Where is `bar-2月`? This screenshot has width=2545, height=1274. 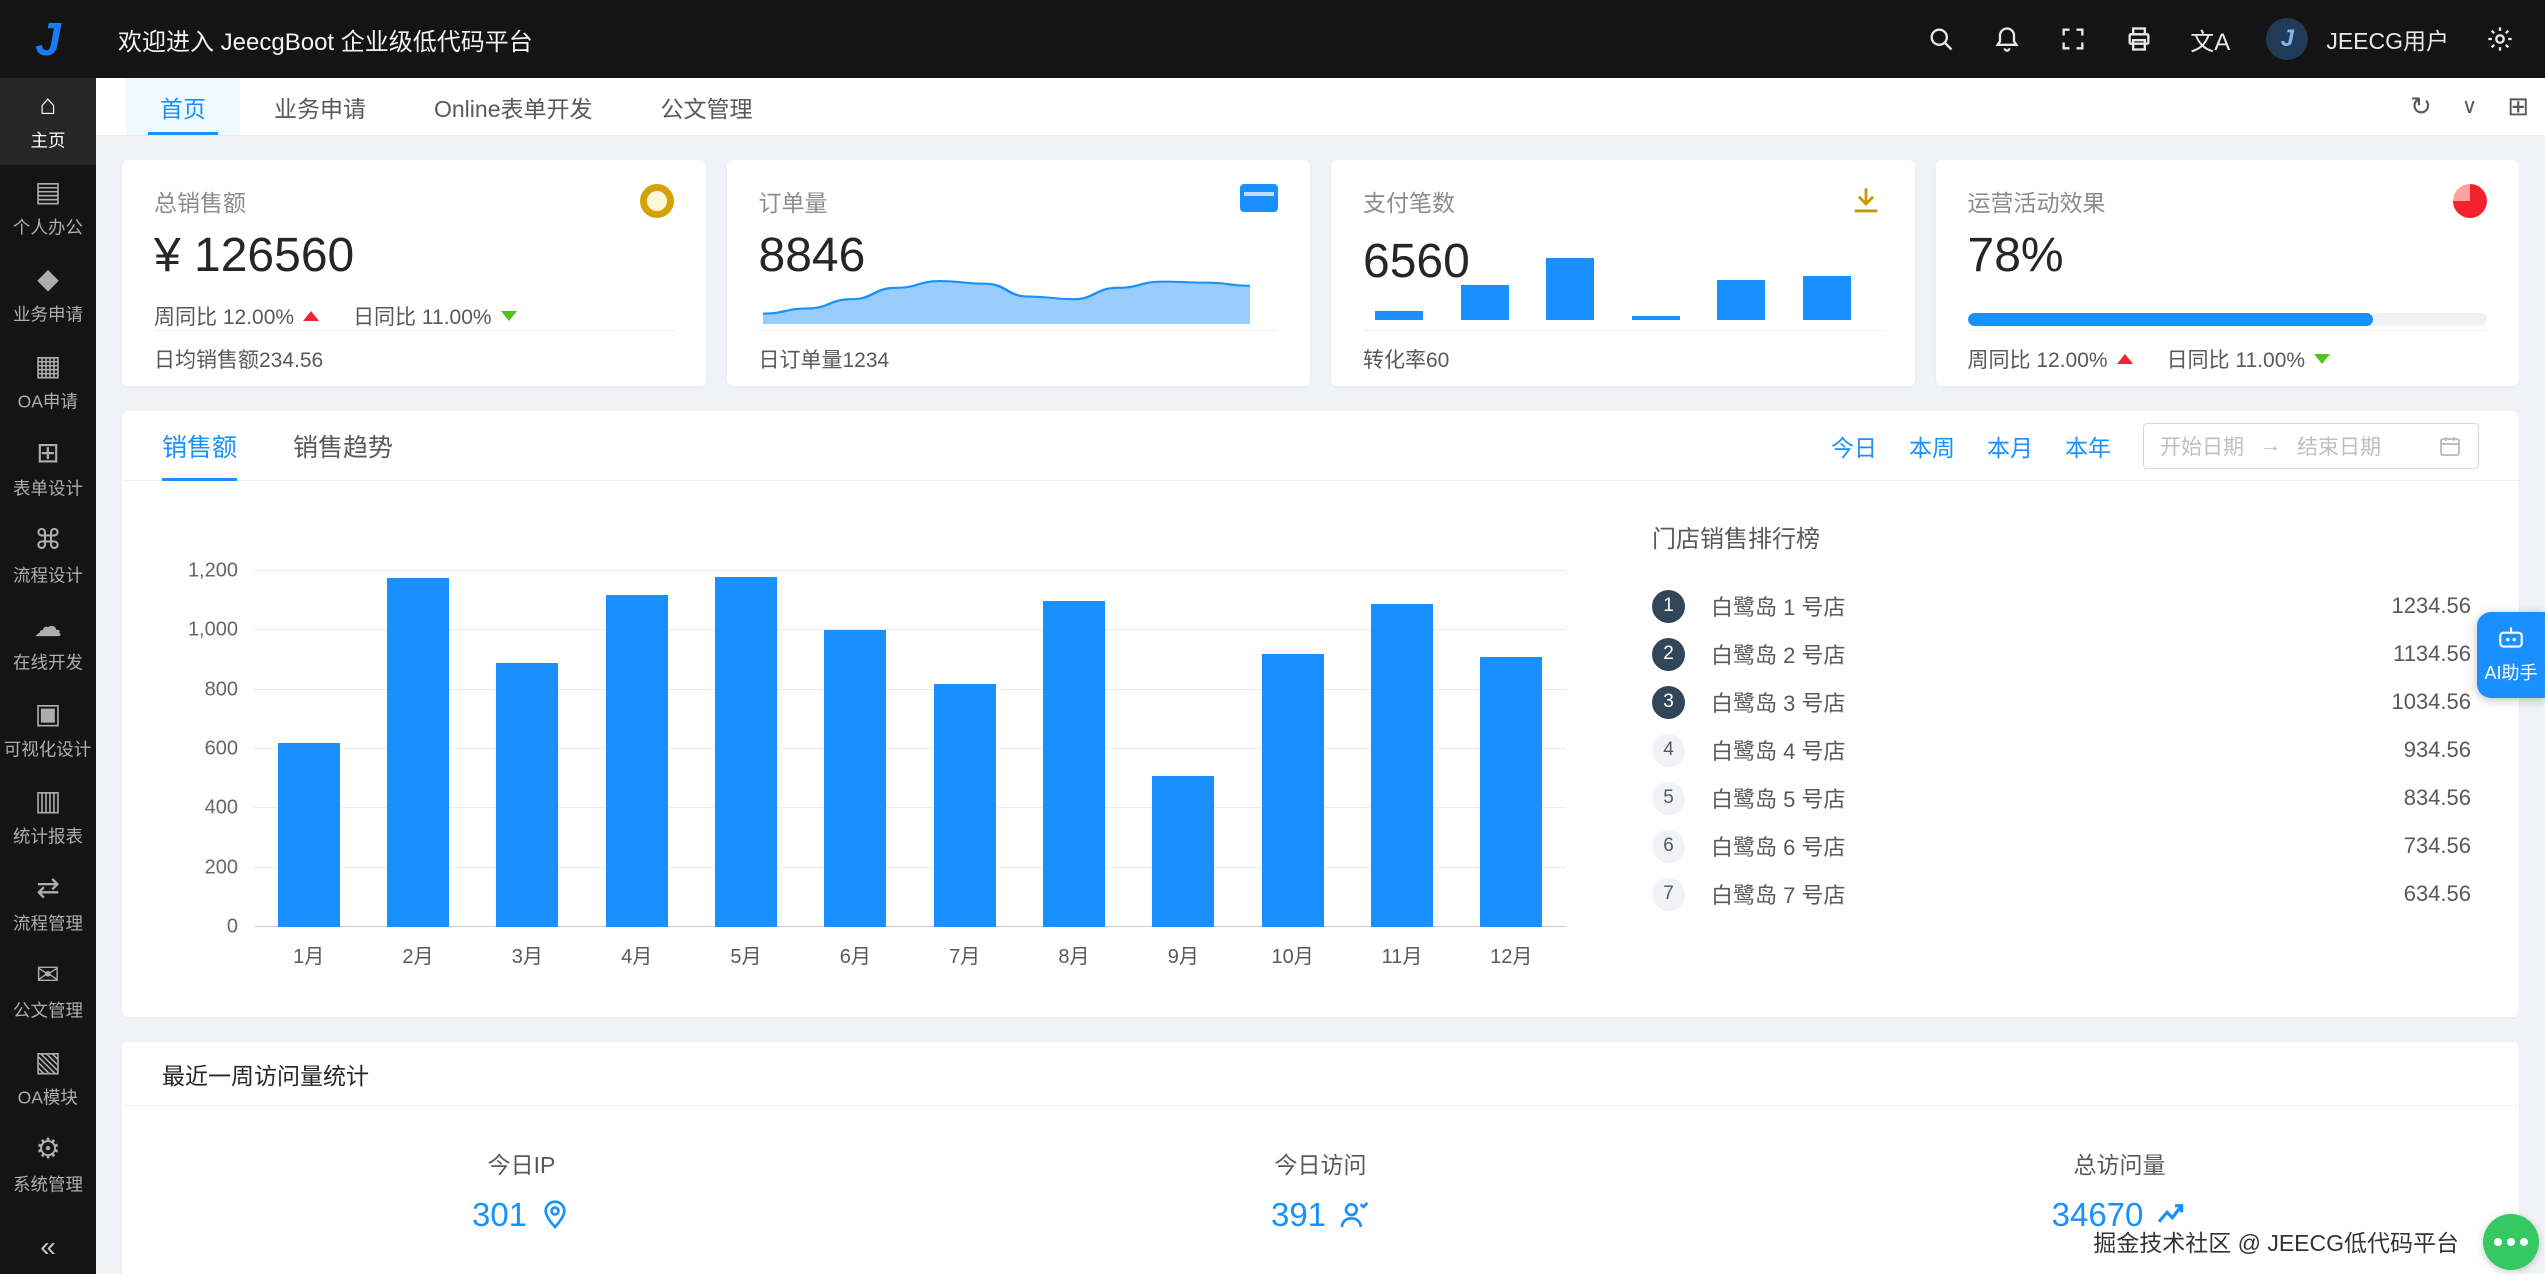
bar-2月 is located at coordinates (417, 752).